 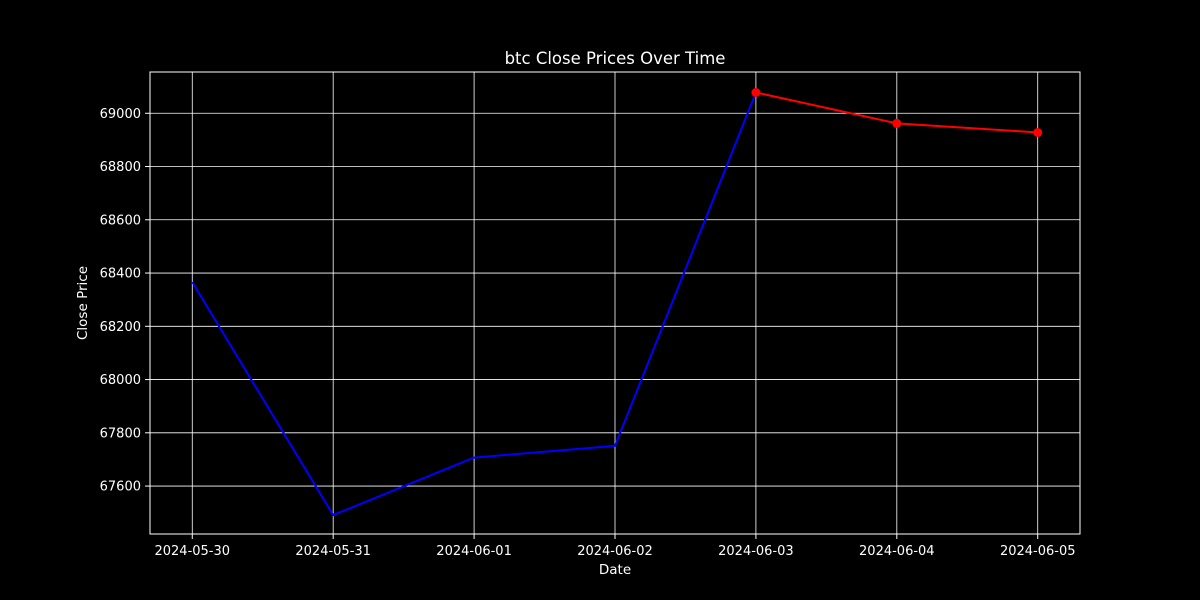 I want to click on x-tick-label: 2024-05-30, so click(x=192, y=551).